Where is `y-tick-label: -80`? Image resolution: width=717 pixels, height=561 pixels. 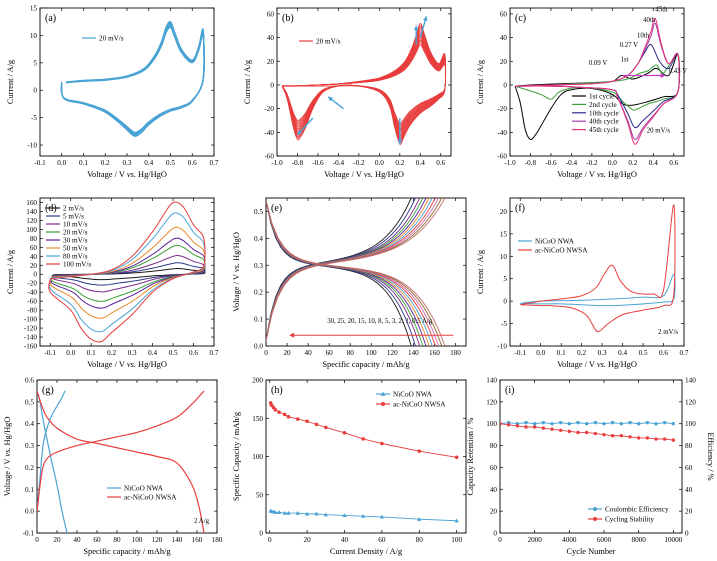 y-tick-label: -80 is located at coordinates (32, 311).